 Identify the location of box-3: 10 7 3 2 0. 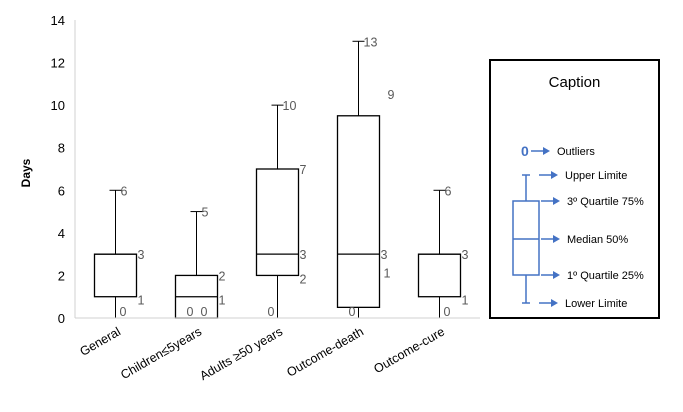
(281, 209).